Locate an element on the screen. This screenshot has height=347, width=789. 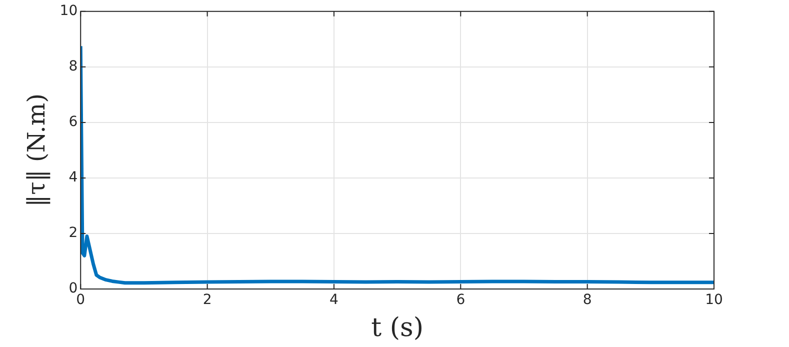
x-tick-label: 8 is located at coordinates (587, 300).